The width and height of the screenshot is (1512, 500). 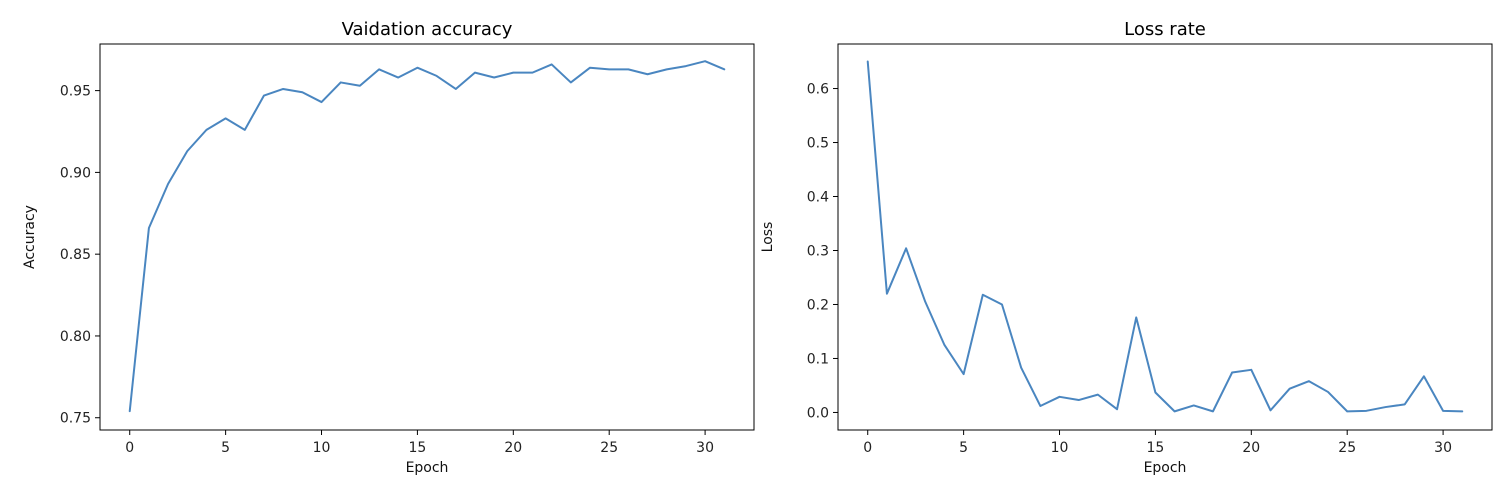 I want to click on accuracy-y-axis-label: Accuracy, so click(x=30, y=237).